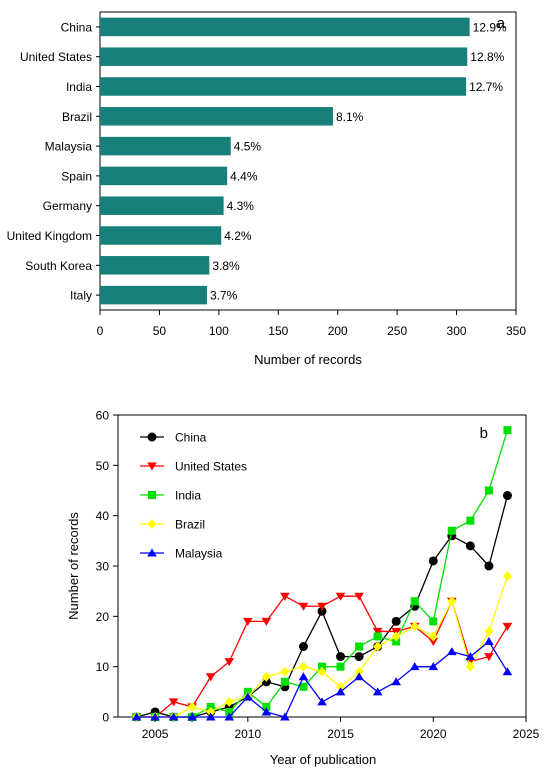 Image resolution: width=550 pixels, height=772 pixels. Describe the element at coordinates (190, 525) in the screenshot. I see `legend-label: Brazil` at that location.